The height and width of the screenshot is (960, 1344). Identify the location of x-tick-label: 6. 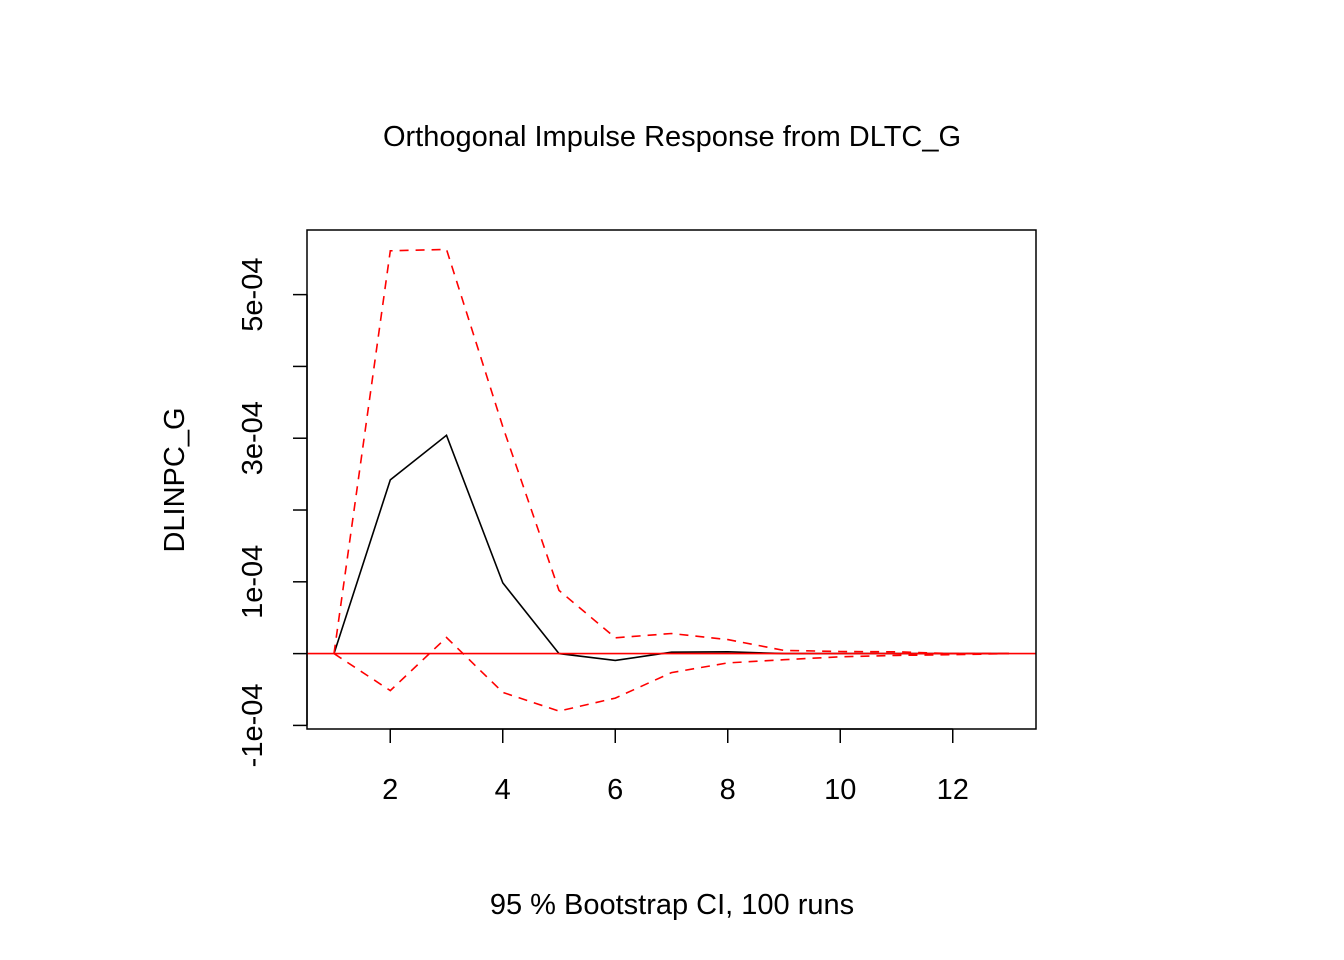
(615, 790).